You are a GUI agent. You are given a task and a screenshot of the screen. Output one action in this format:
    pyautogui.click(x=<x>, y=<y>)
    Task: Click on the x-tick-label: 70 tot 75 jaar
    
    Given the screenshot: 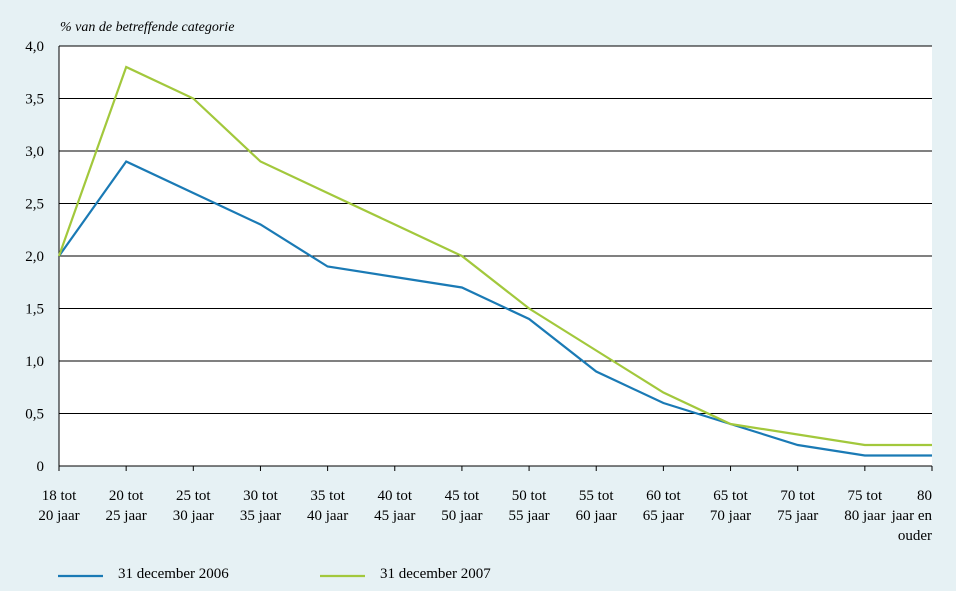 What is the action you would take?
    pyautogui.click(x=797, y=506)
    